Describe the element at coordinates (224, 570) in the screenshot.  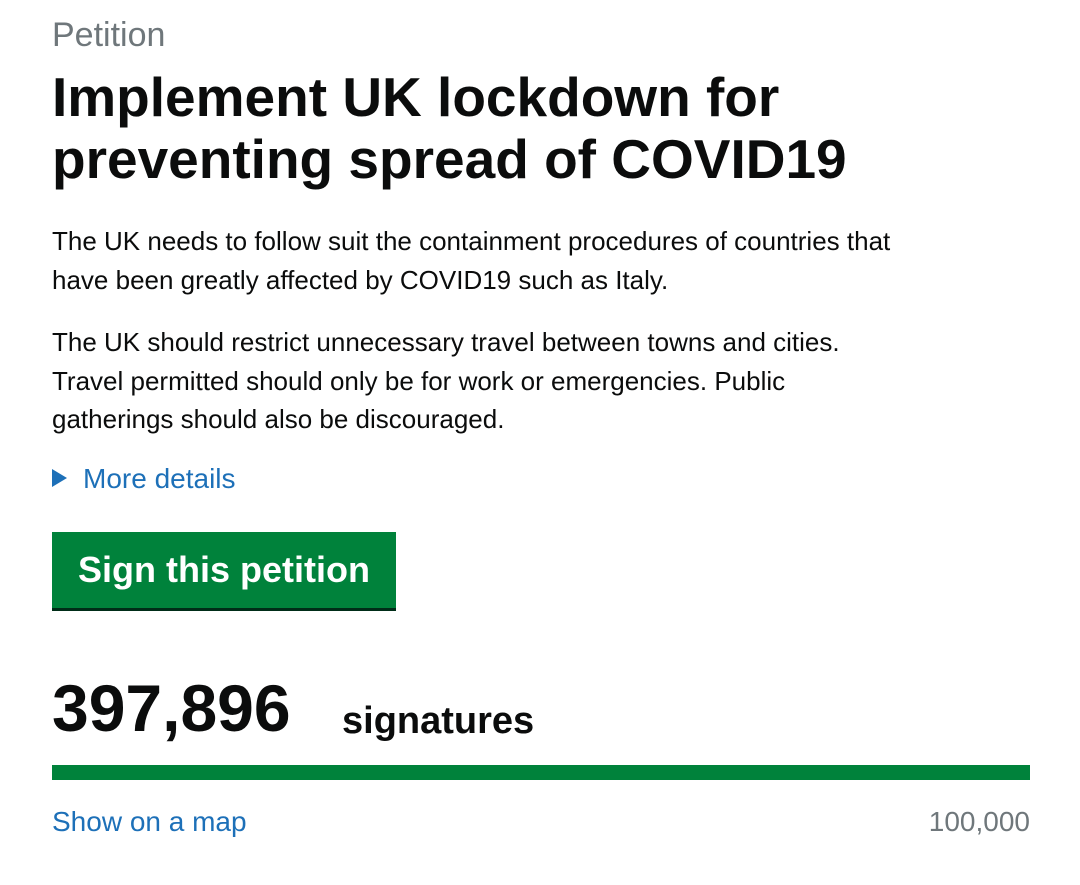
I see `sign-button: Sign this petition` at that location.